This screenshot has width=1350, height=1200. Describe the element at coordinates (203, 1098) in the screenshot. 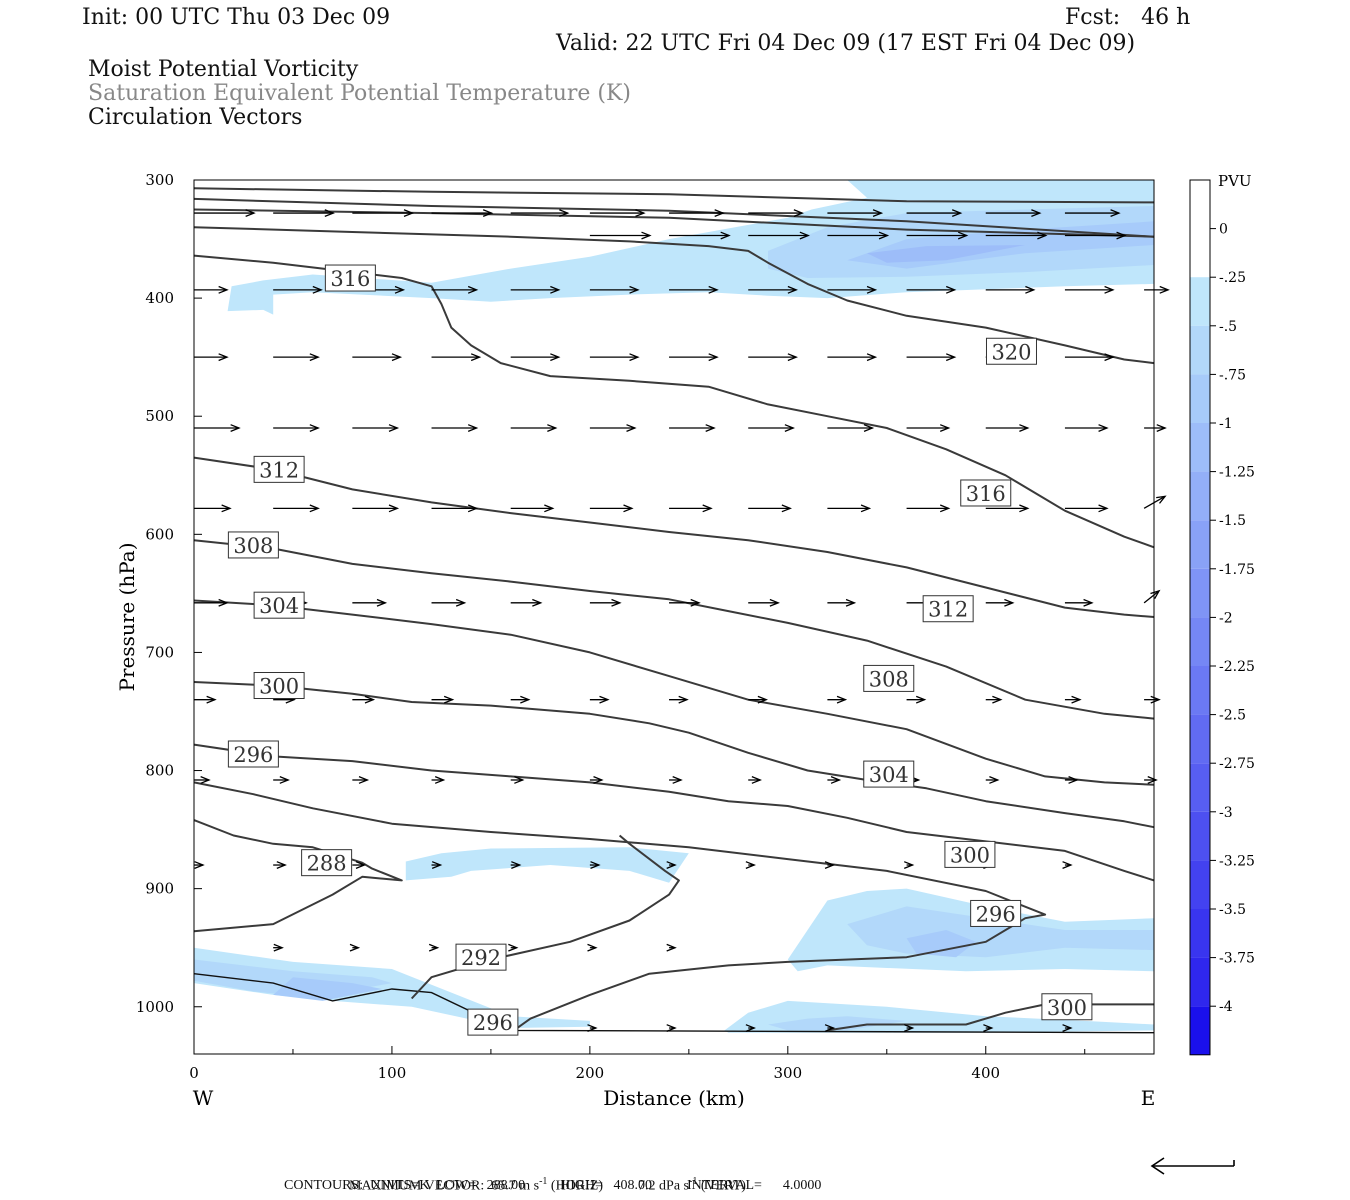

I see `x-left-end-label: W` at that location.